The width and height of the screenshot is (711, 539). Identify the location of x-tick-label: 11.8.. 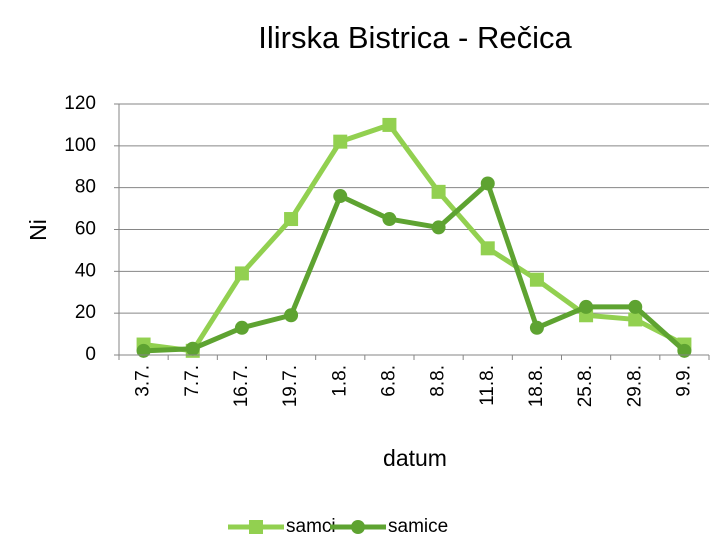
(487, 385).